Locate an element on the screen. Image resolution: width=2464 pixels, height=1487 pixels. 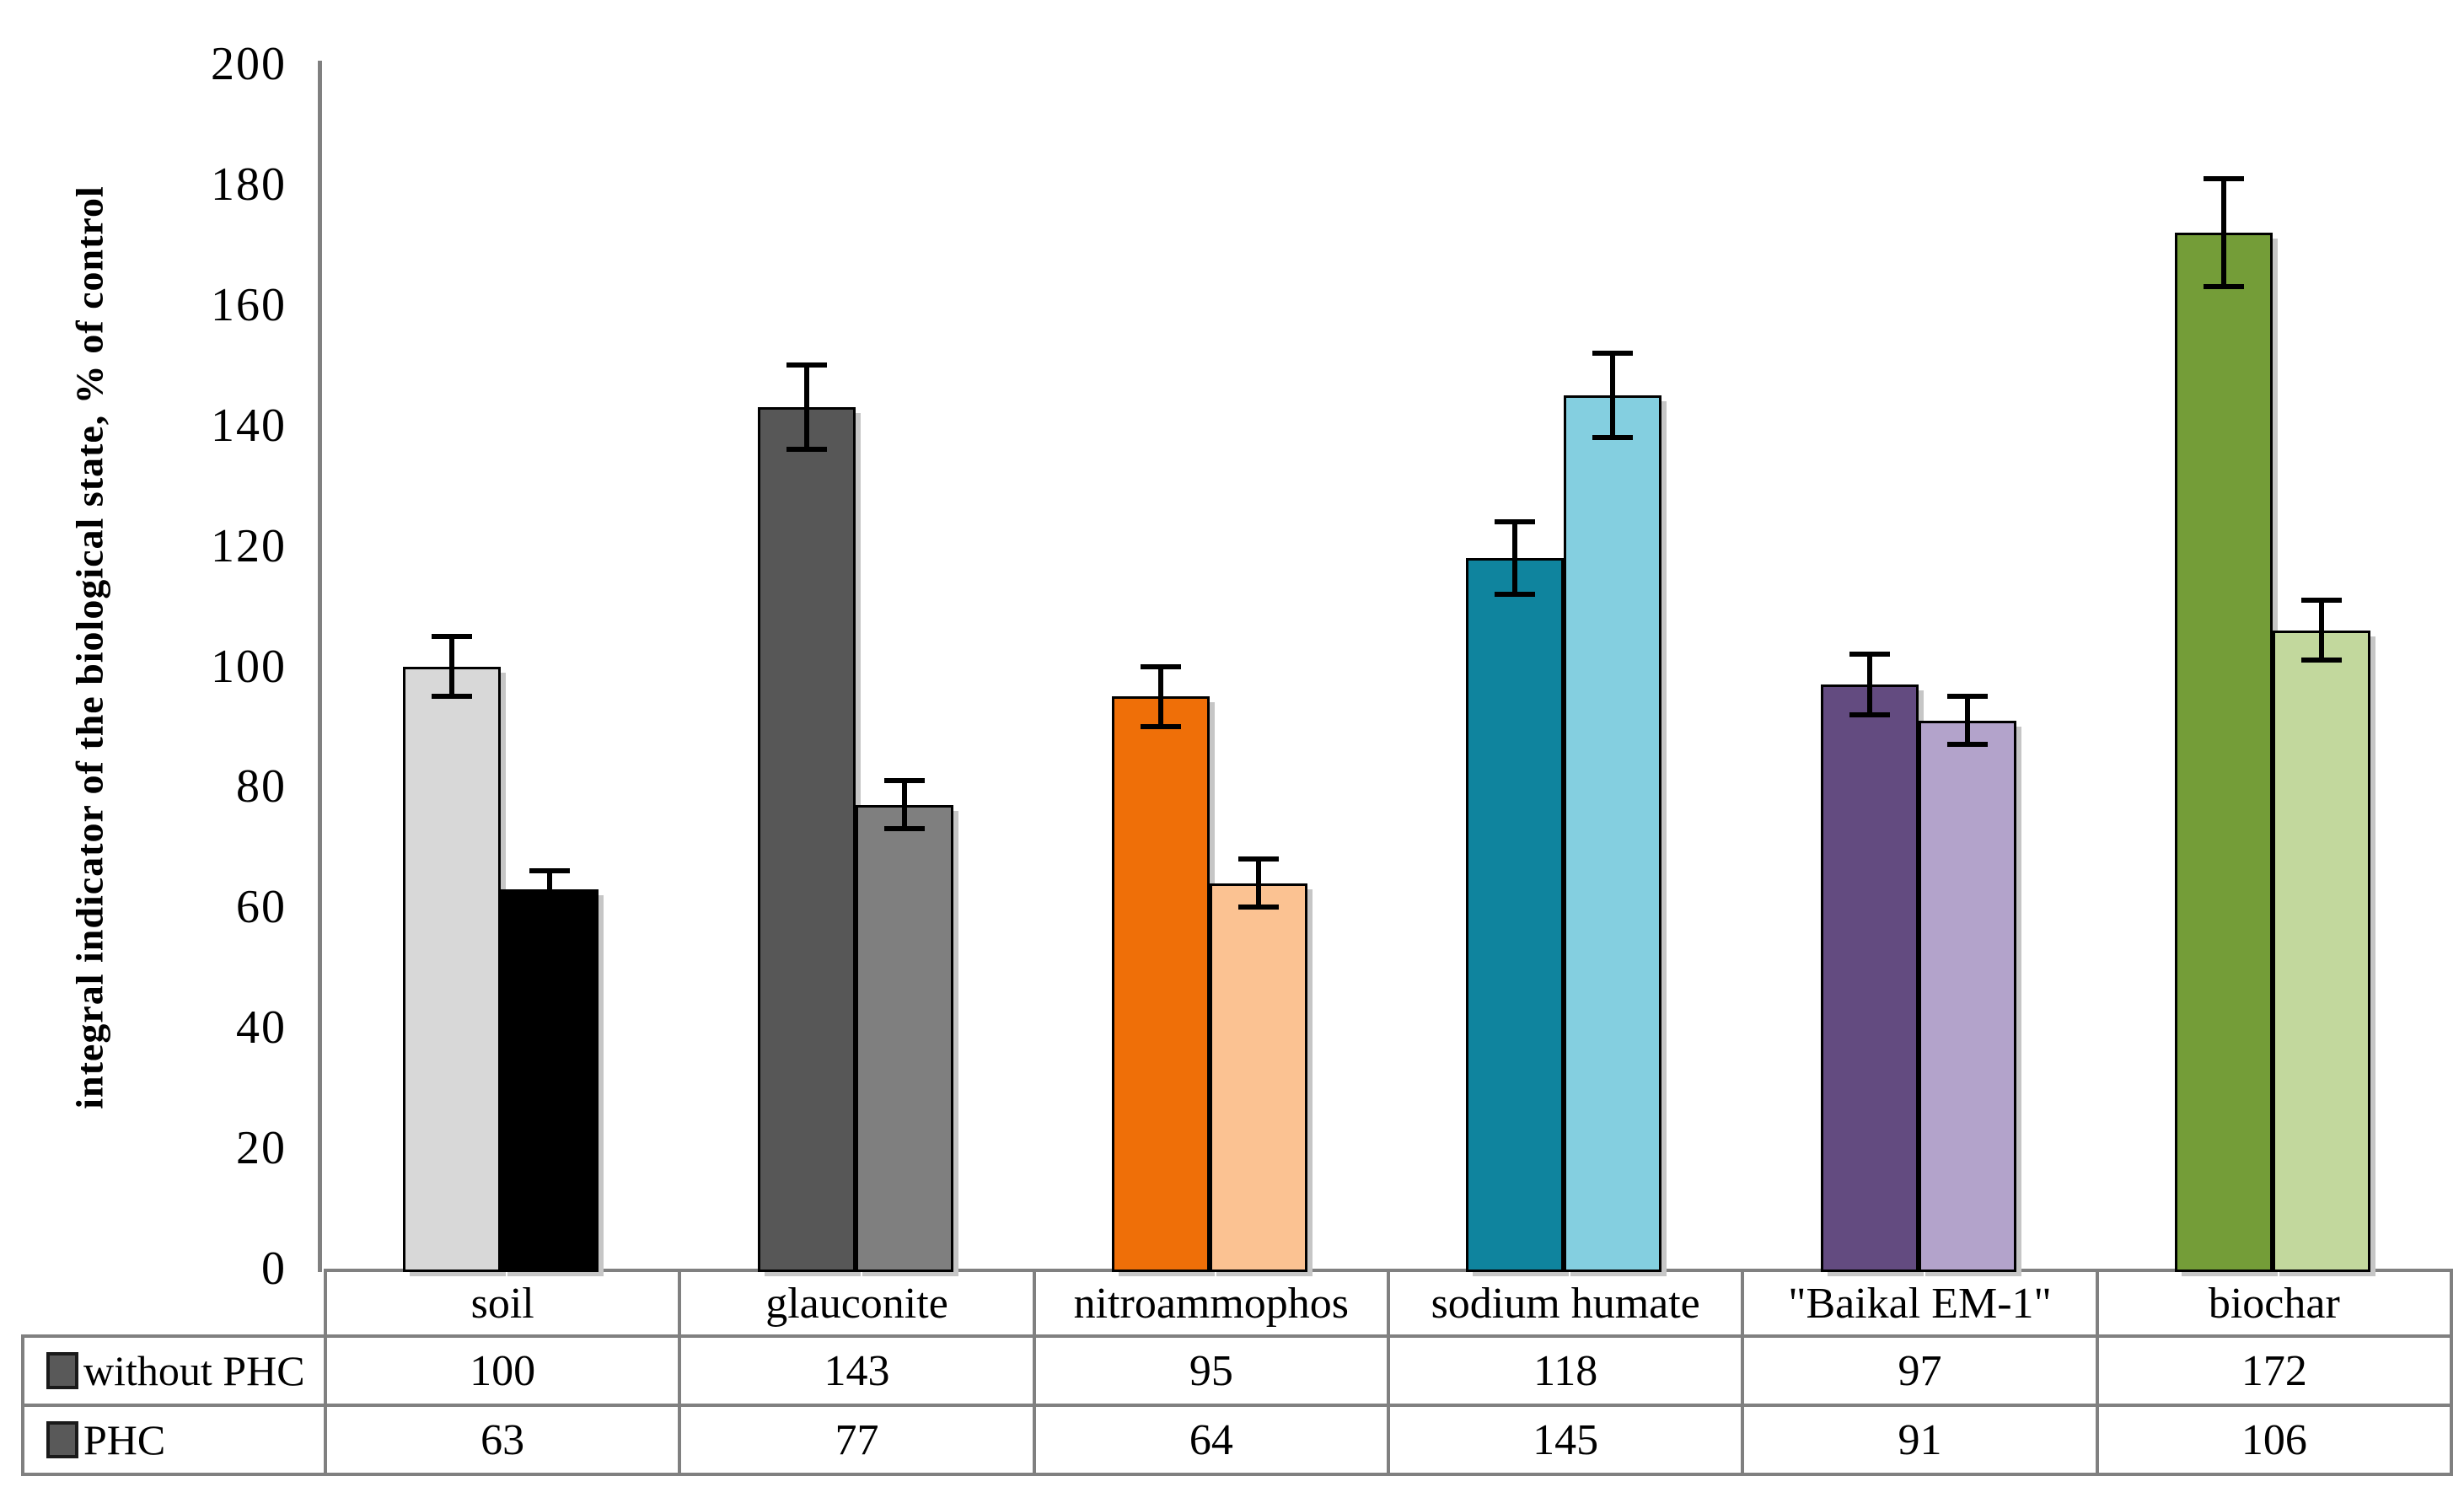
table-value-cell: 143 is located at coordinates (857, 1370).